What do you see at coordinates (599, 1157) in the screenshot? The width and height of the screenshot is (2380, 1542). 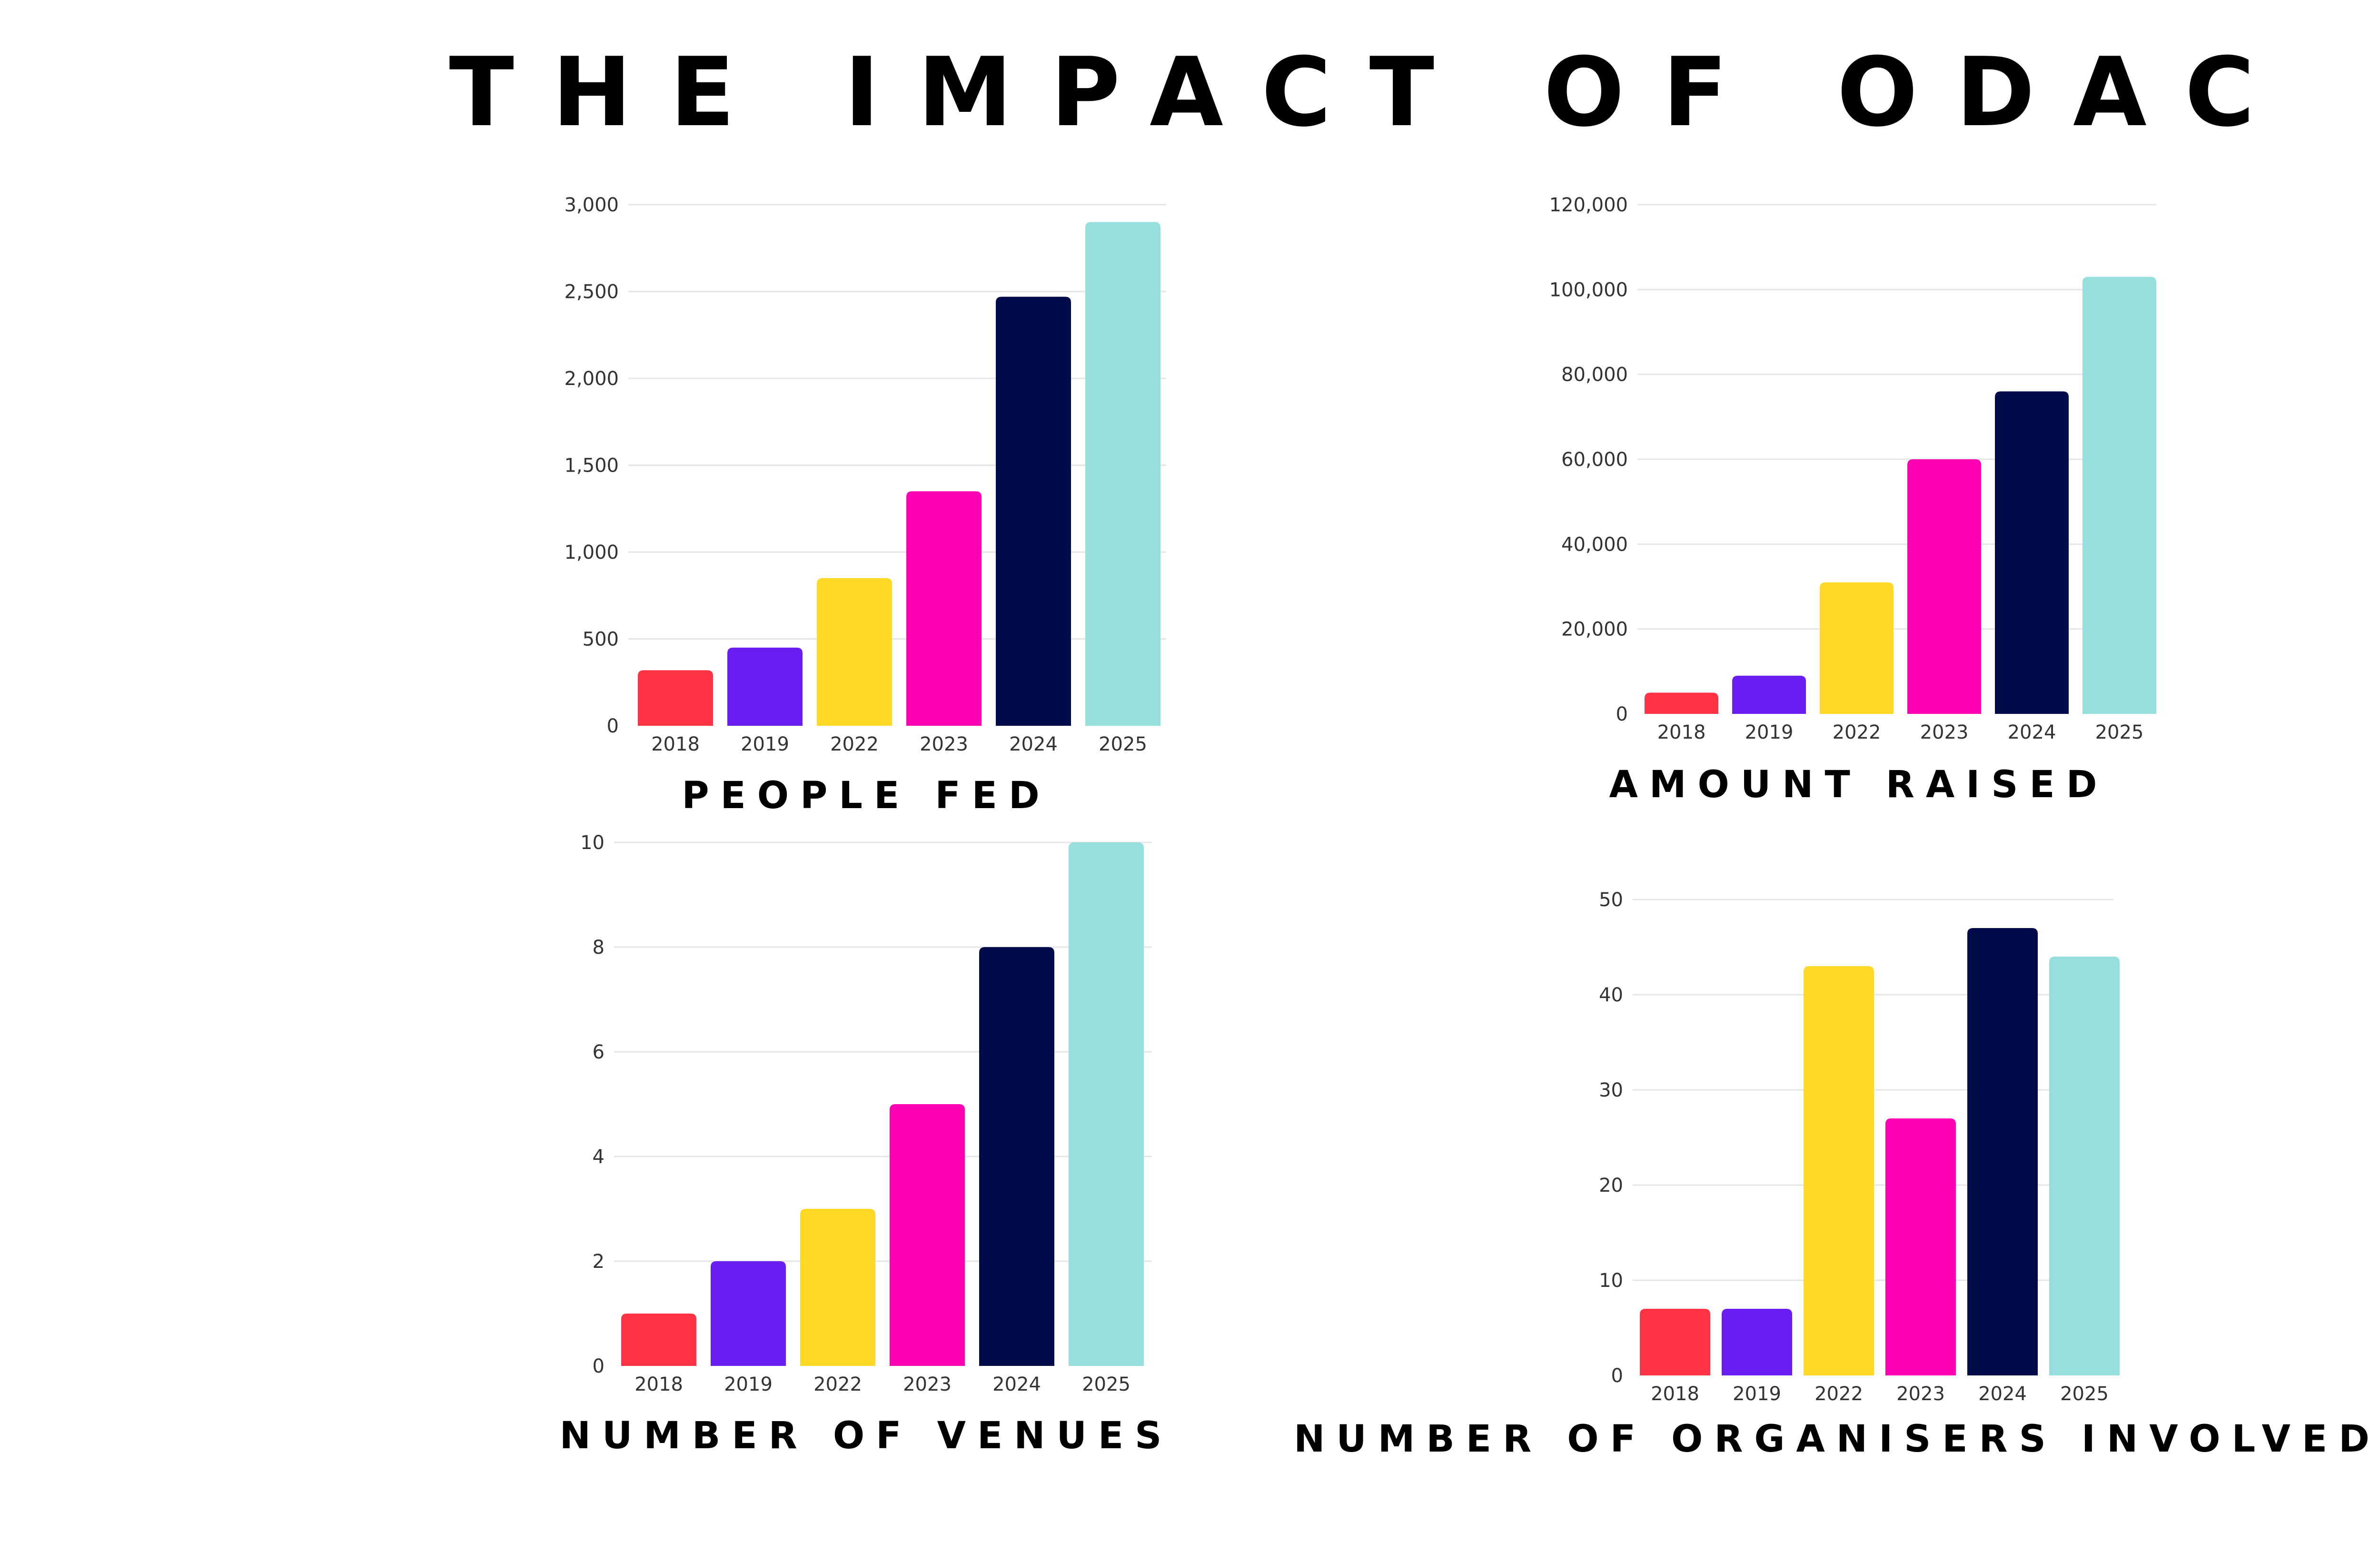 I see `y-tick-label: 4` at bounding box center [599, 1157].